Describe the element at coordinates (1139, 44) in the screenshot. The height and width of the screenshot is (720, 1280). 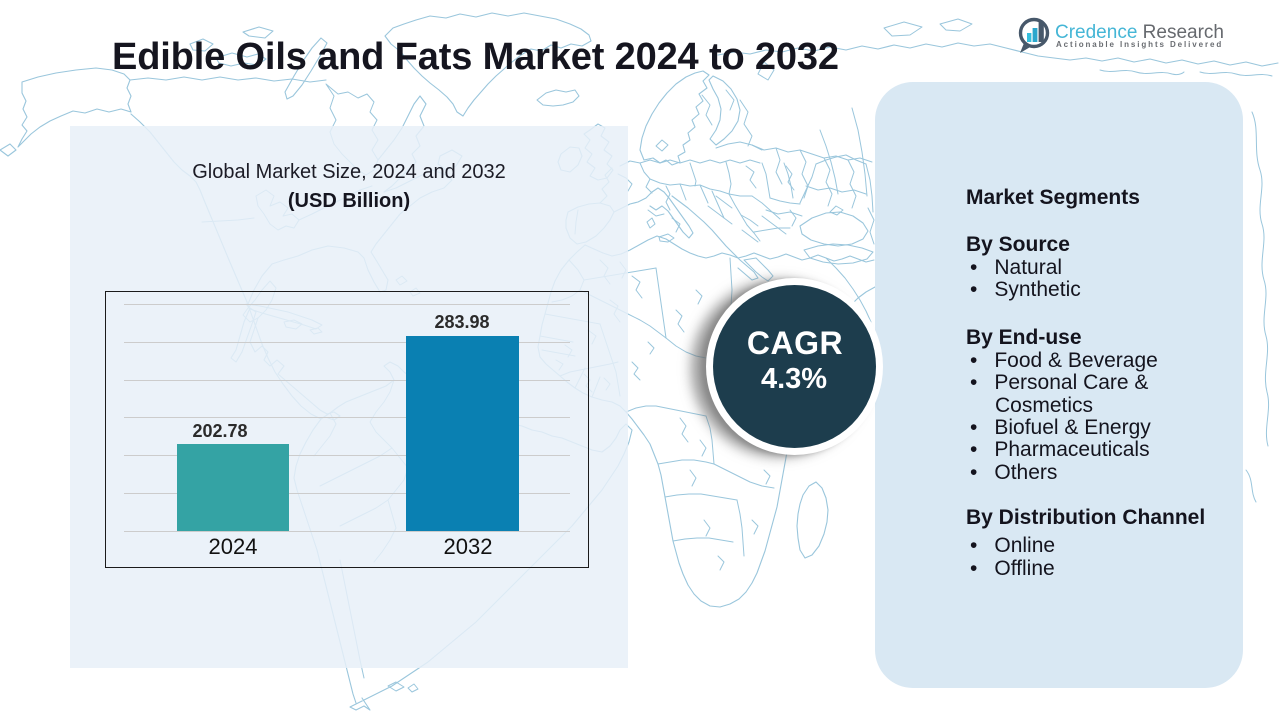
I see `svg-text: Actionable Insights Delivered` at that location.